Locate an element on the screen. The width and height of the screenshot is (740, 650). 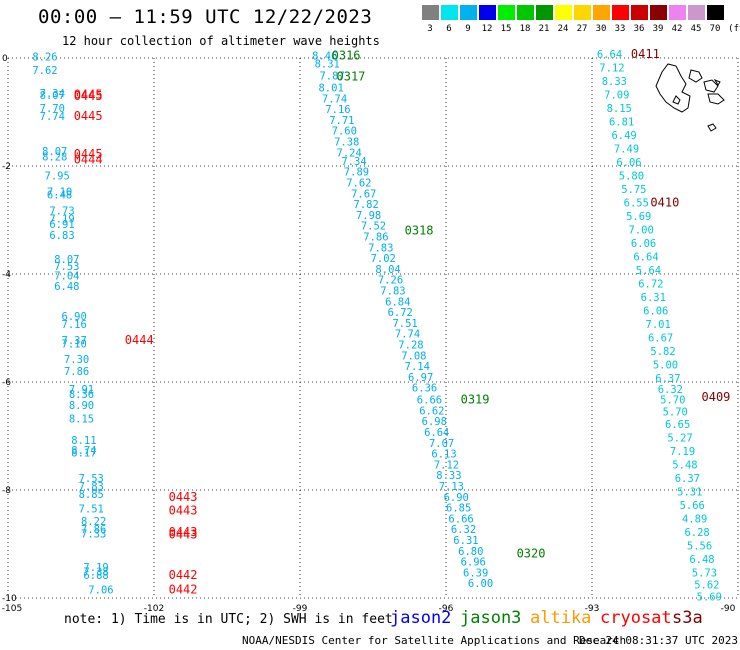
pass-time-label: 0442 is located at coordinates (183, 590).